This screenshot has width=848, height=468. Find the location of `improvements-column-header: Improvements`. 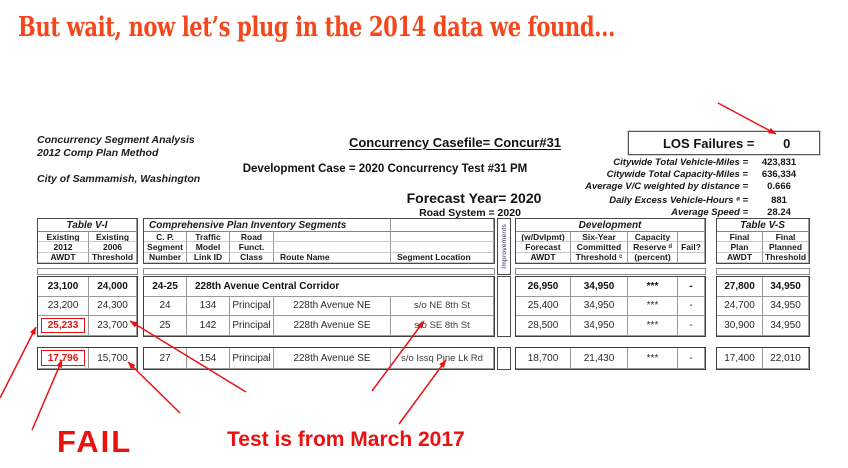

improvements-column-header: Improvements is located at coordinates (504, 246).